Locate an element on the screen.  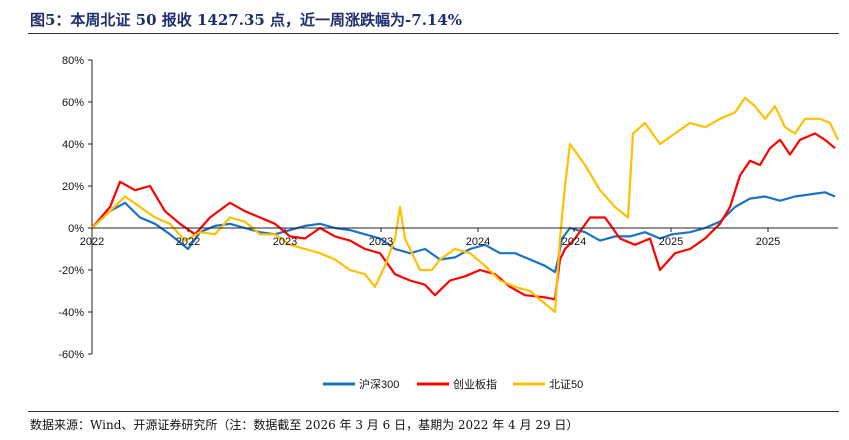
y-tick-label: -60% is located at coordinates (71, 355).